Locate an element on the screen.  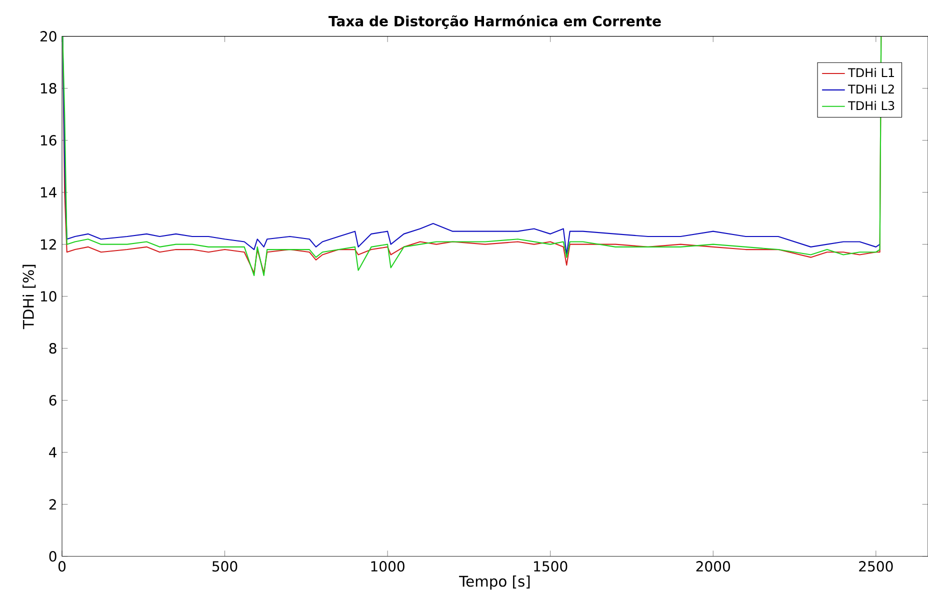
y-tick-label: 2 is located at coordinates (52, 504).